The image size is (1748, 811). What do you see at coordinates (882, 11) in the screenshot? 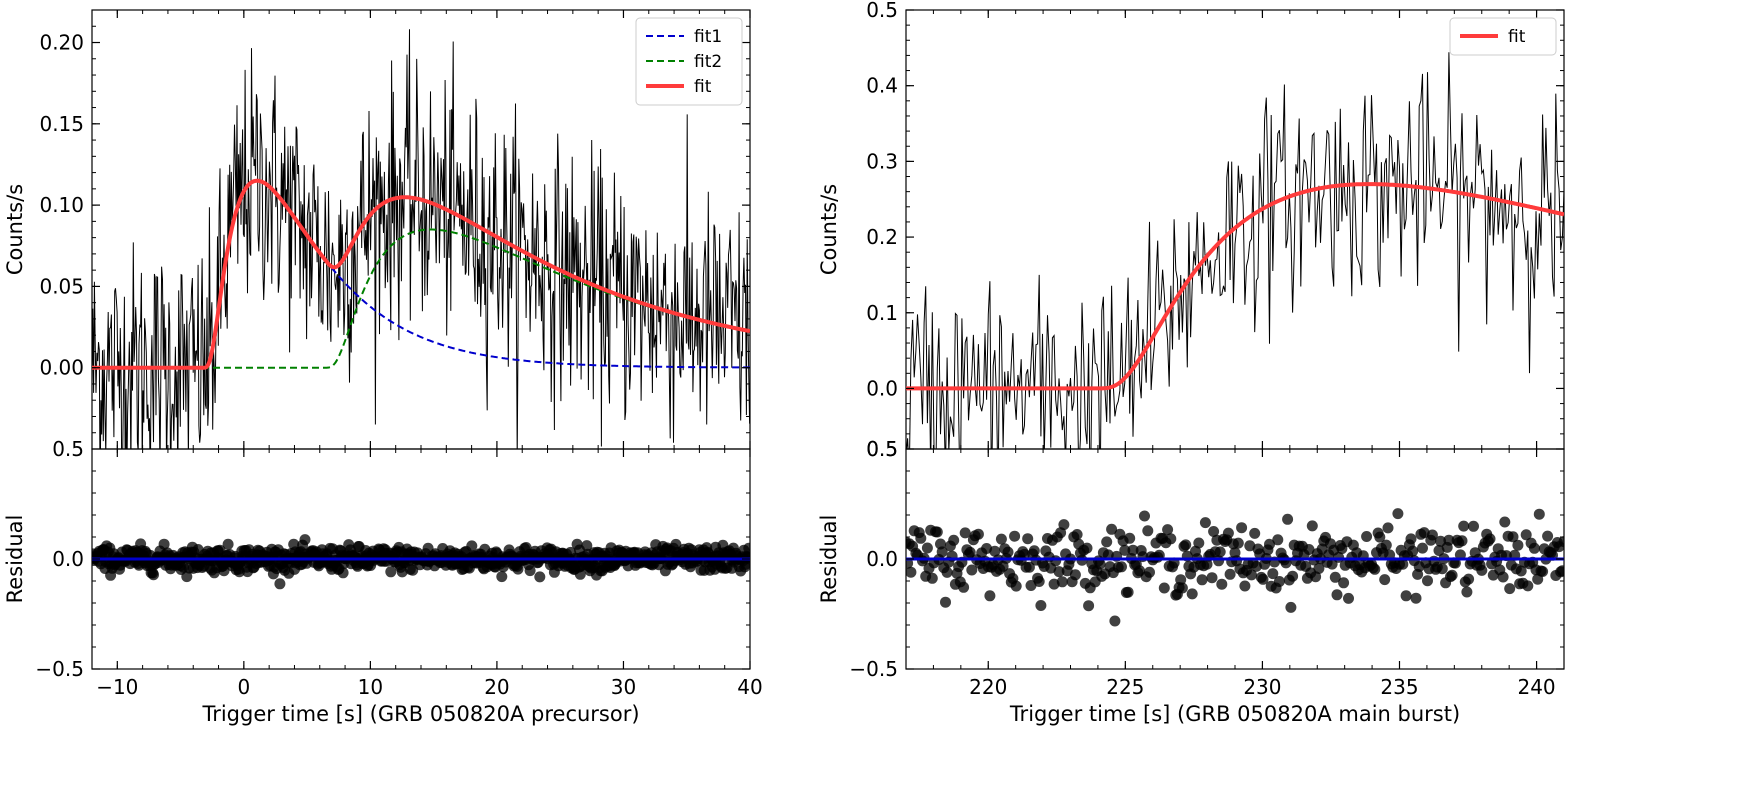
I see `y-tick-label: 0.5` at bounding box center [882, 11].